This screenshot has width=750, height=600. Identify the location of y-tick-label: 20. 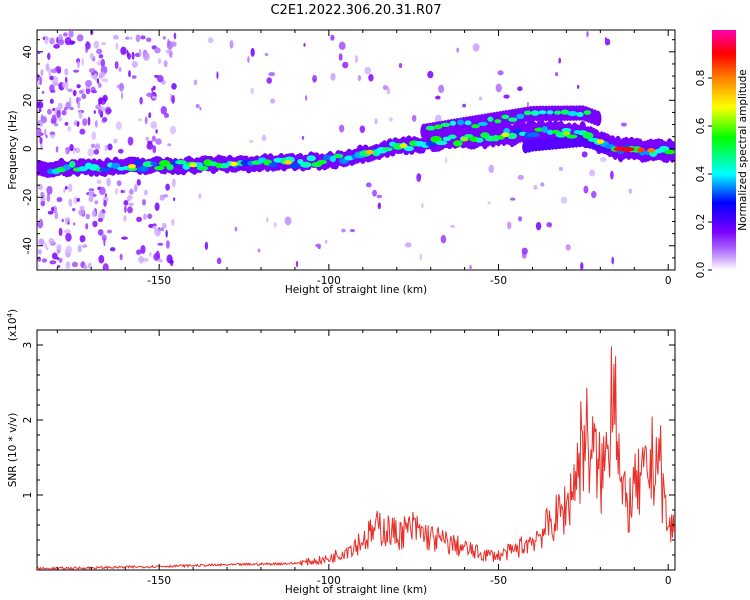
(28, 100).